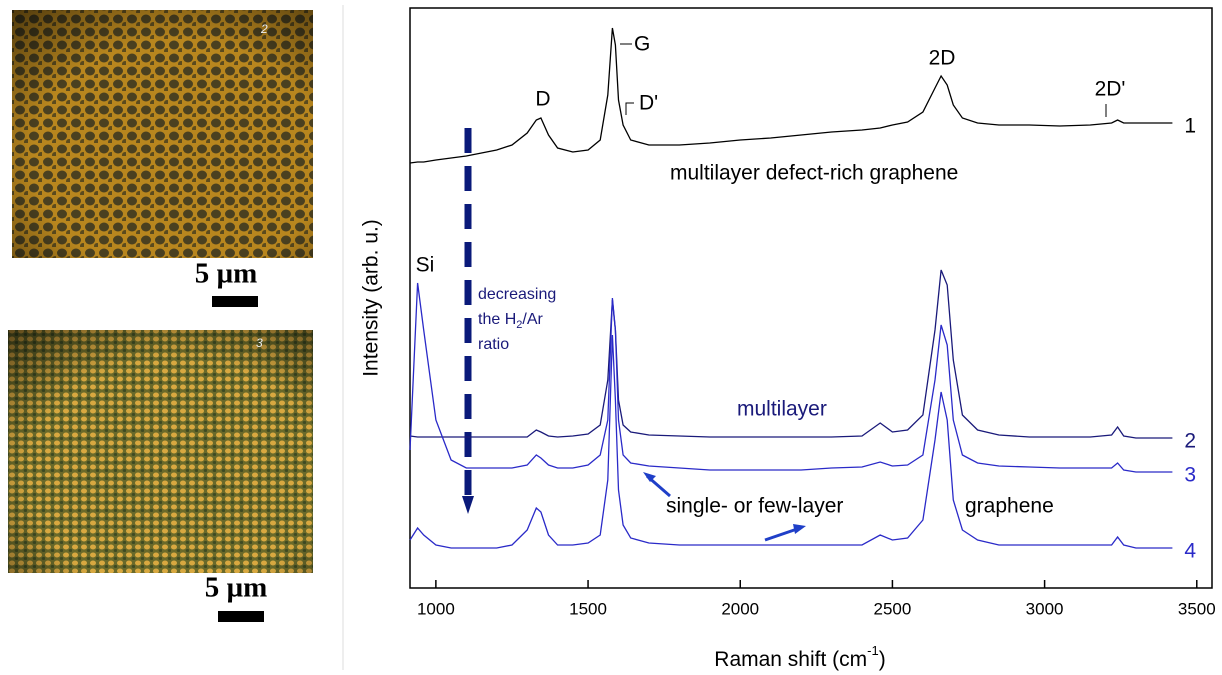 Image resolution: width=1222 pixels, height=675 pixels. I want to click on x-label-sup: -1, so click(873, 650).